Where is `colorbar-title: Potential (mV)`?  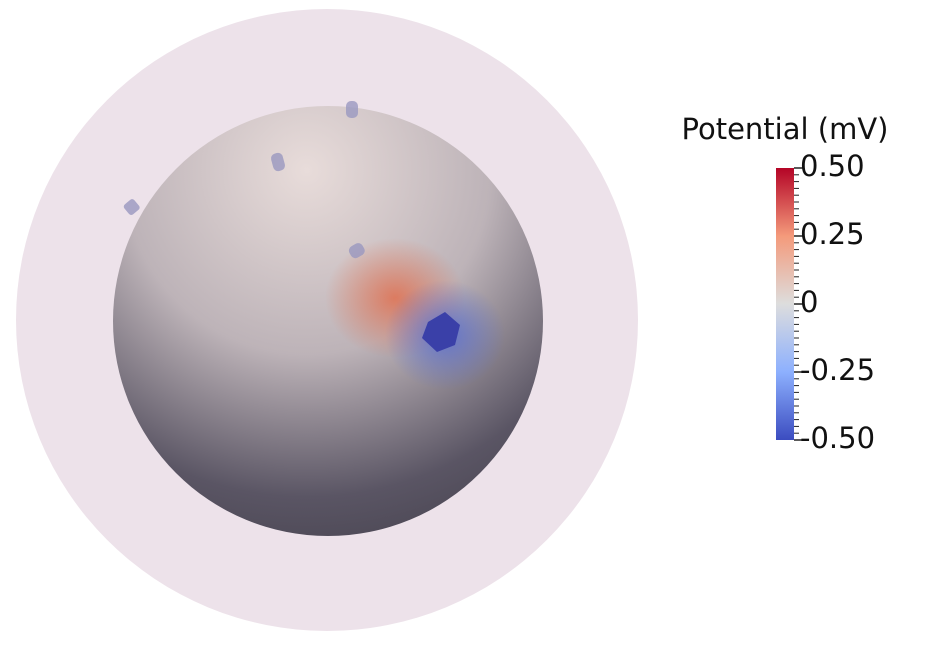
colorbar-title: Potential (mV) is located at coordinates (785, 129).